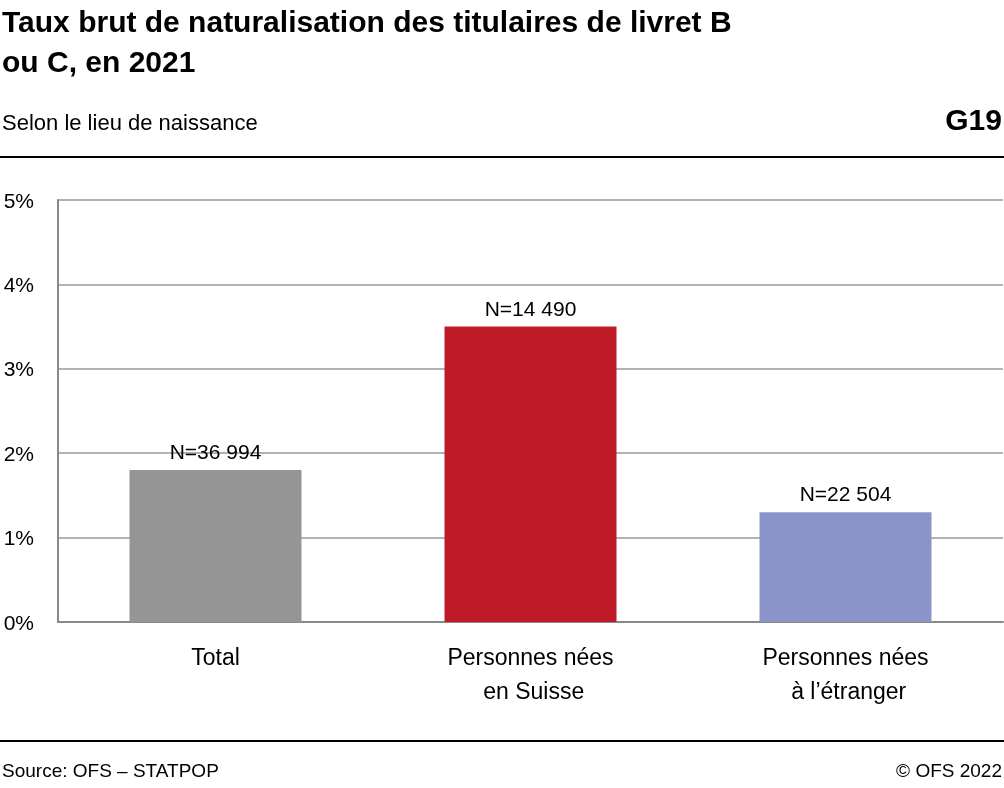 The image size is (1004, 788). Describe the element at coordinates (367, 42) in the screenshot. I see `chart-title: Taux brut de naturalisation des titulaires de livret B ou C, en 2021` at that location.